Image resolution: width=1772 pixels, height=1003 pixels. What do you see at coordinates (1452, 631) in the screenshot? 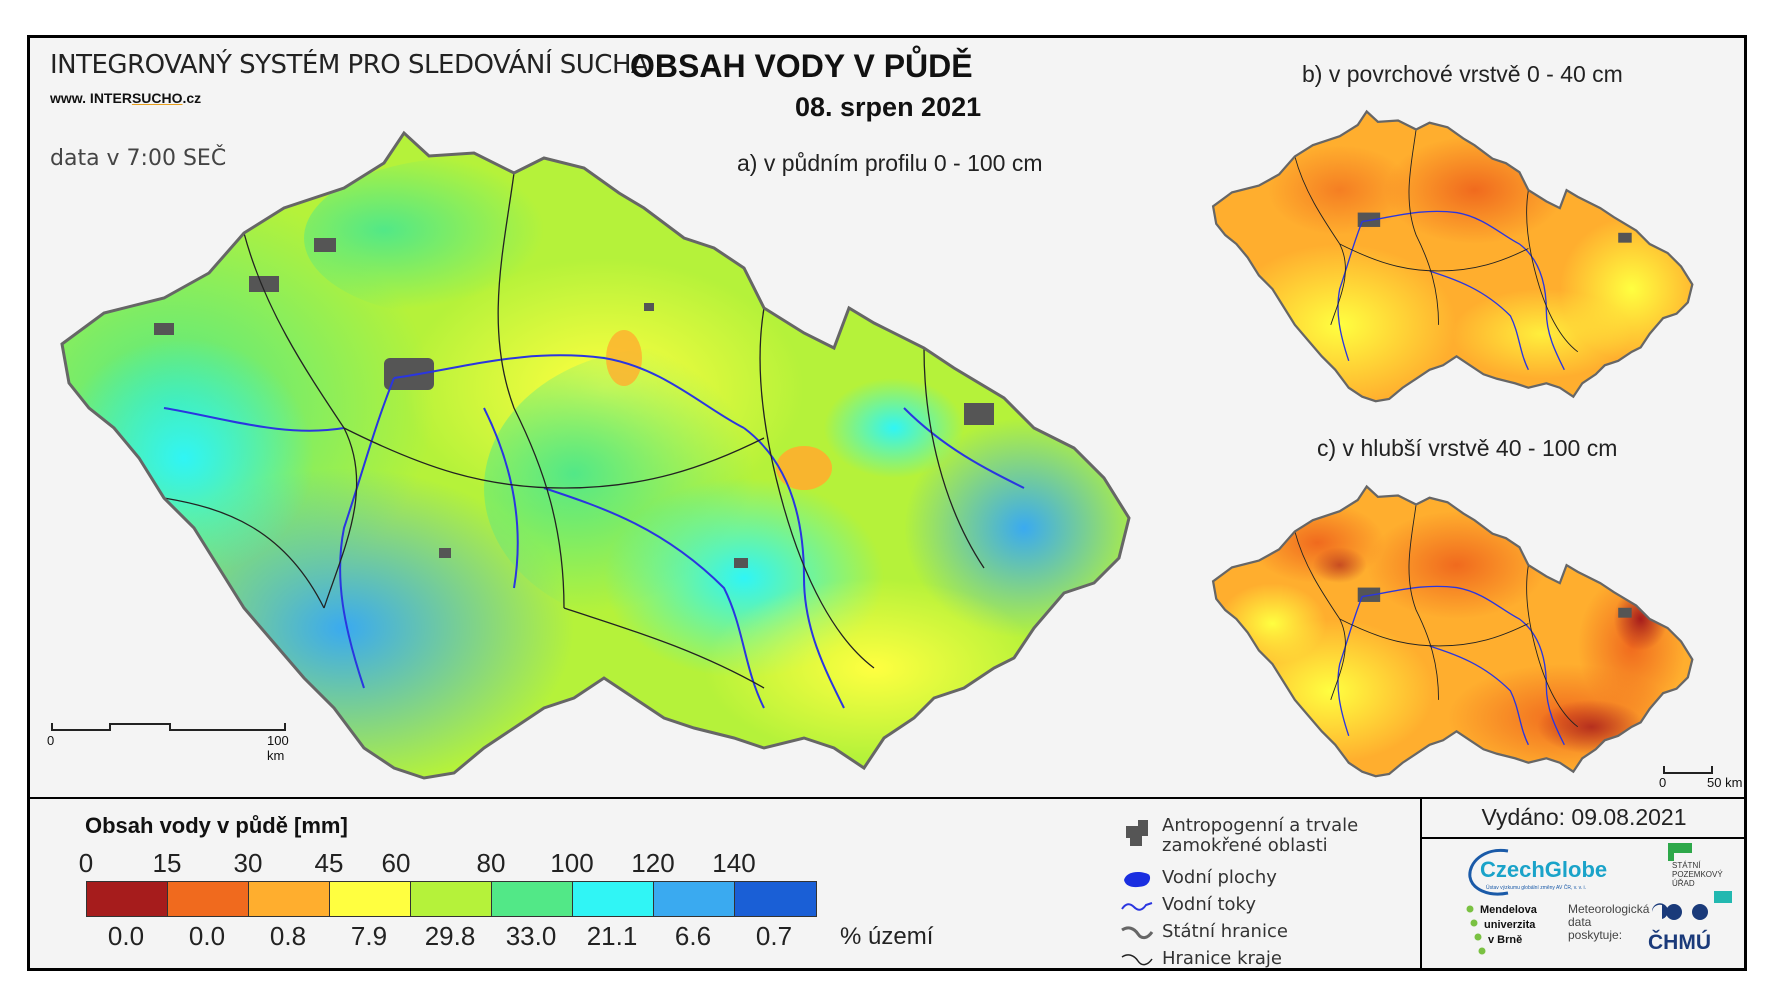
I see `map-deep-layer` at bounding box center [1452, 631].